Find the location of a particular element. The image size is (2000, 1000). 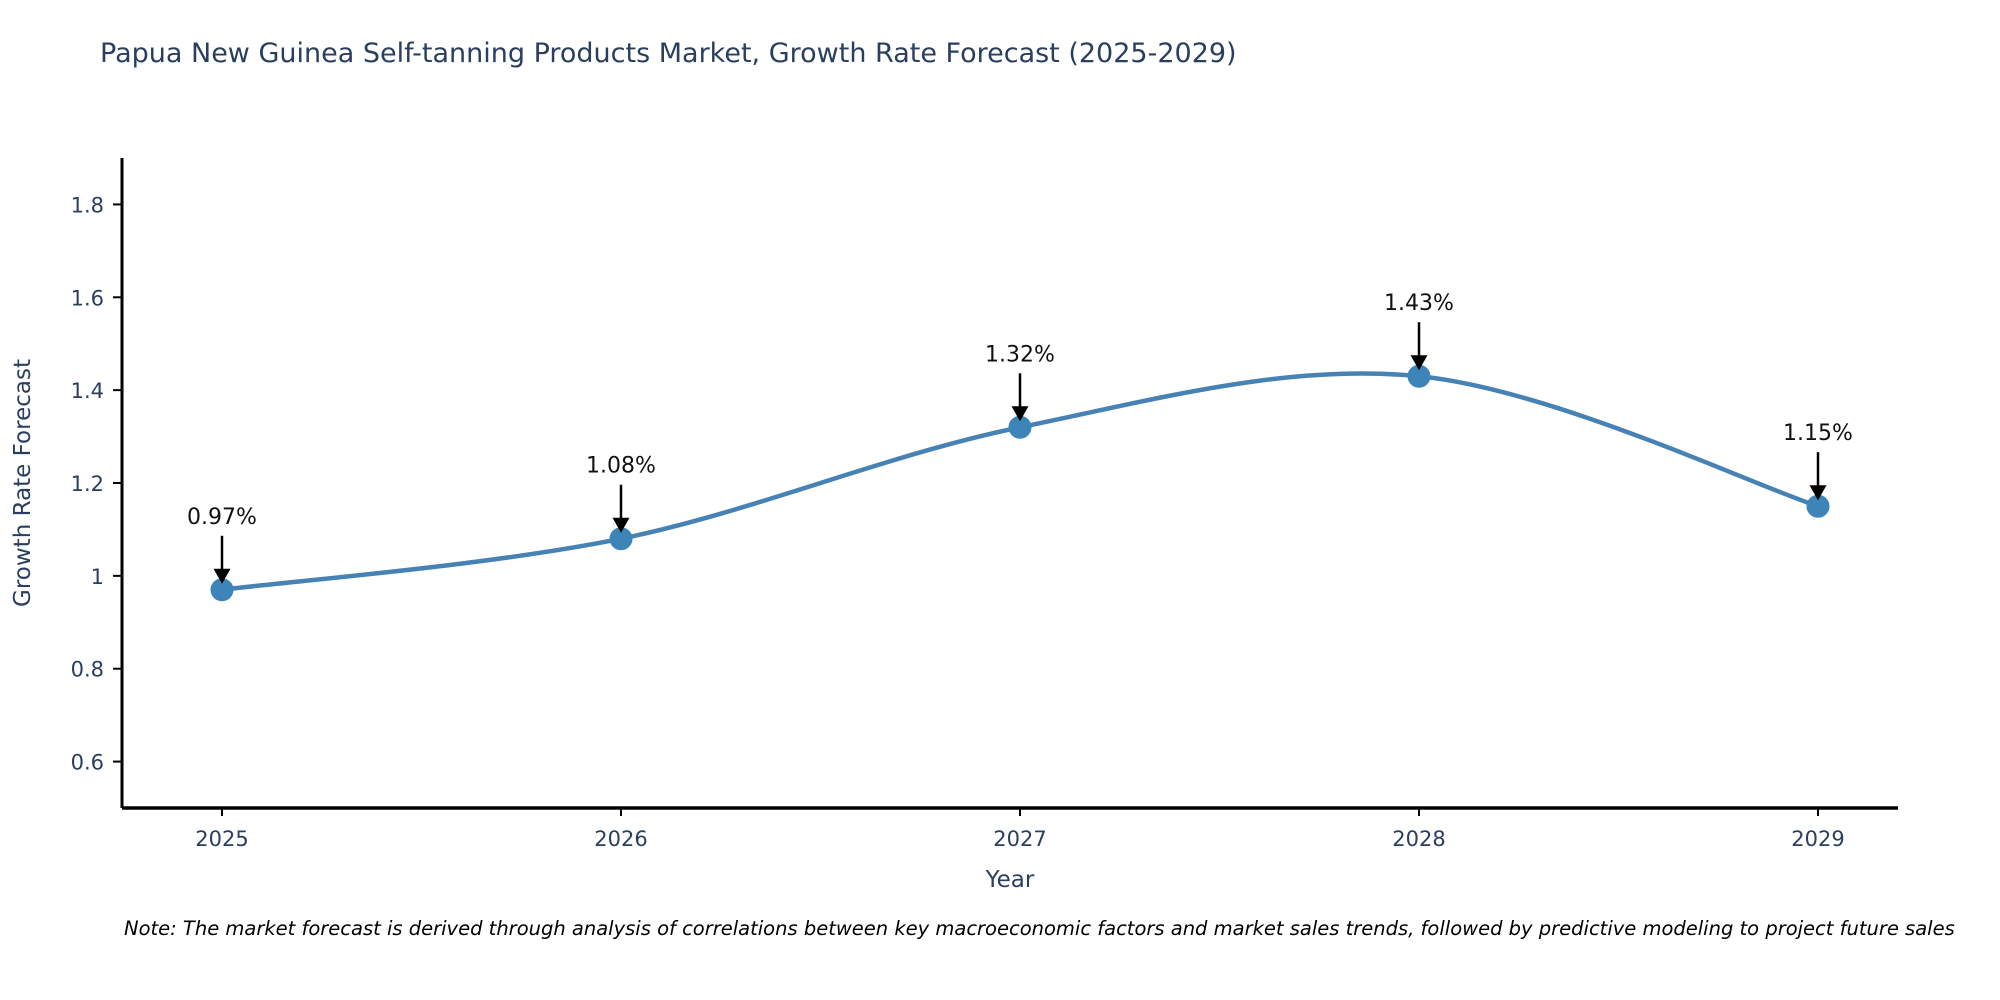

x-axis-ticks is located at coordinates (1020, 812).